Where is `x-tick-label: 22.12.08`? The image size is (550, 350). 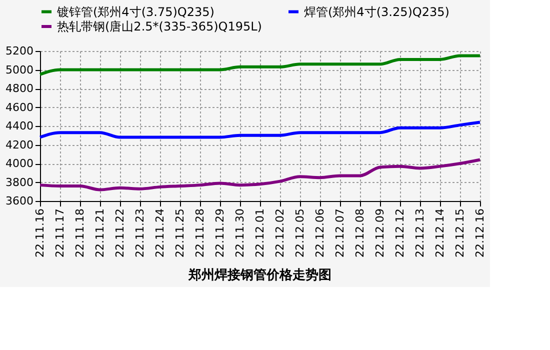 x-tick-label: 22.12.08 is located at coordinates (359, 233).